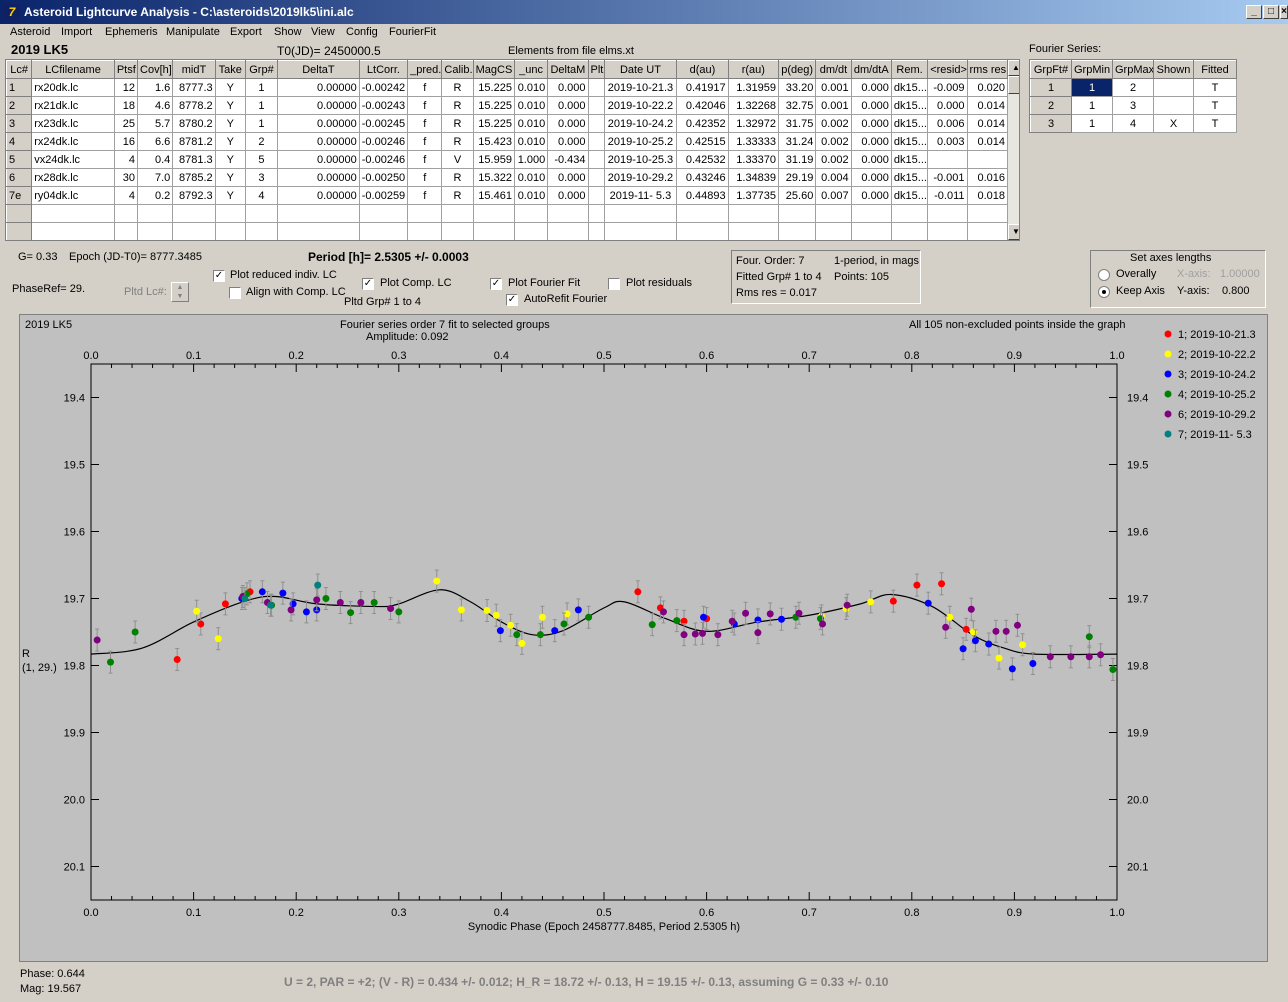 The image size is (1288, 1002). What do you see at coordinates (493, 141) in the screenshot?
I see `table-cell: 15.423` at bounding box center [493, 141].